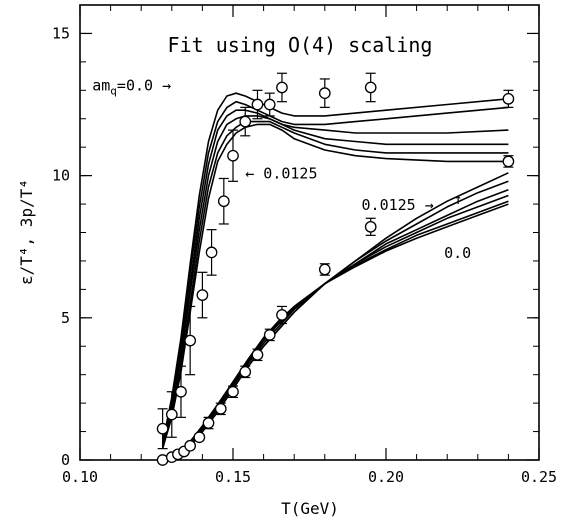 Image resolution: width=577 pixels, height=525 pixels. Describe the element at coordinates (131, 86) in the screenshot. I see `annotation: amq=0.0 →` at that location.